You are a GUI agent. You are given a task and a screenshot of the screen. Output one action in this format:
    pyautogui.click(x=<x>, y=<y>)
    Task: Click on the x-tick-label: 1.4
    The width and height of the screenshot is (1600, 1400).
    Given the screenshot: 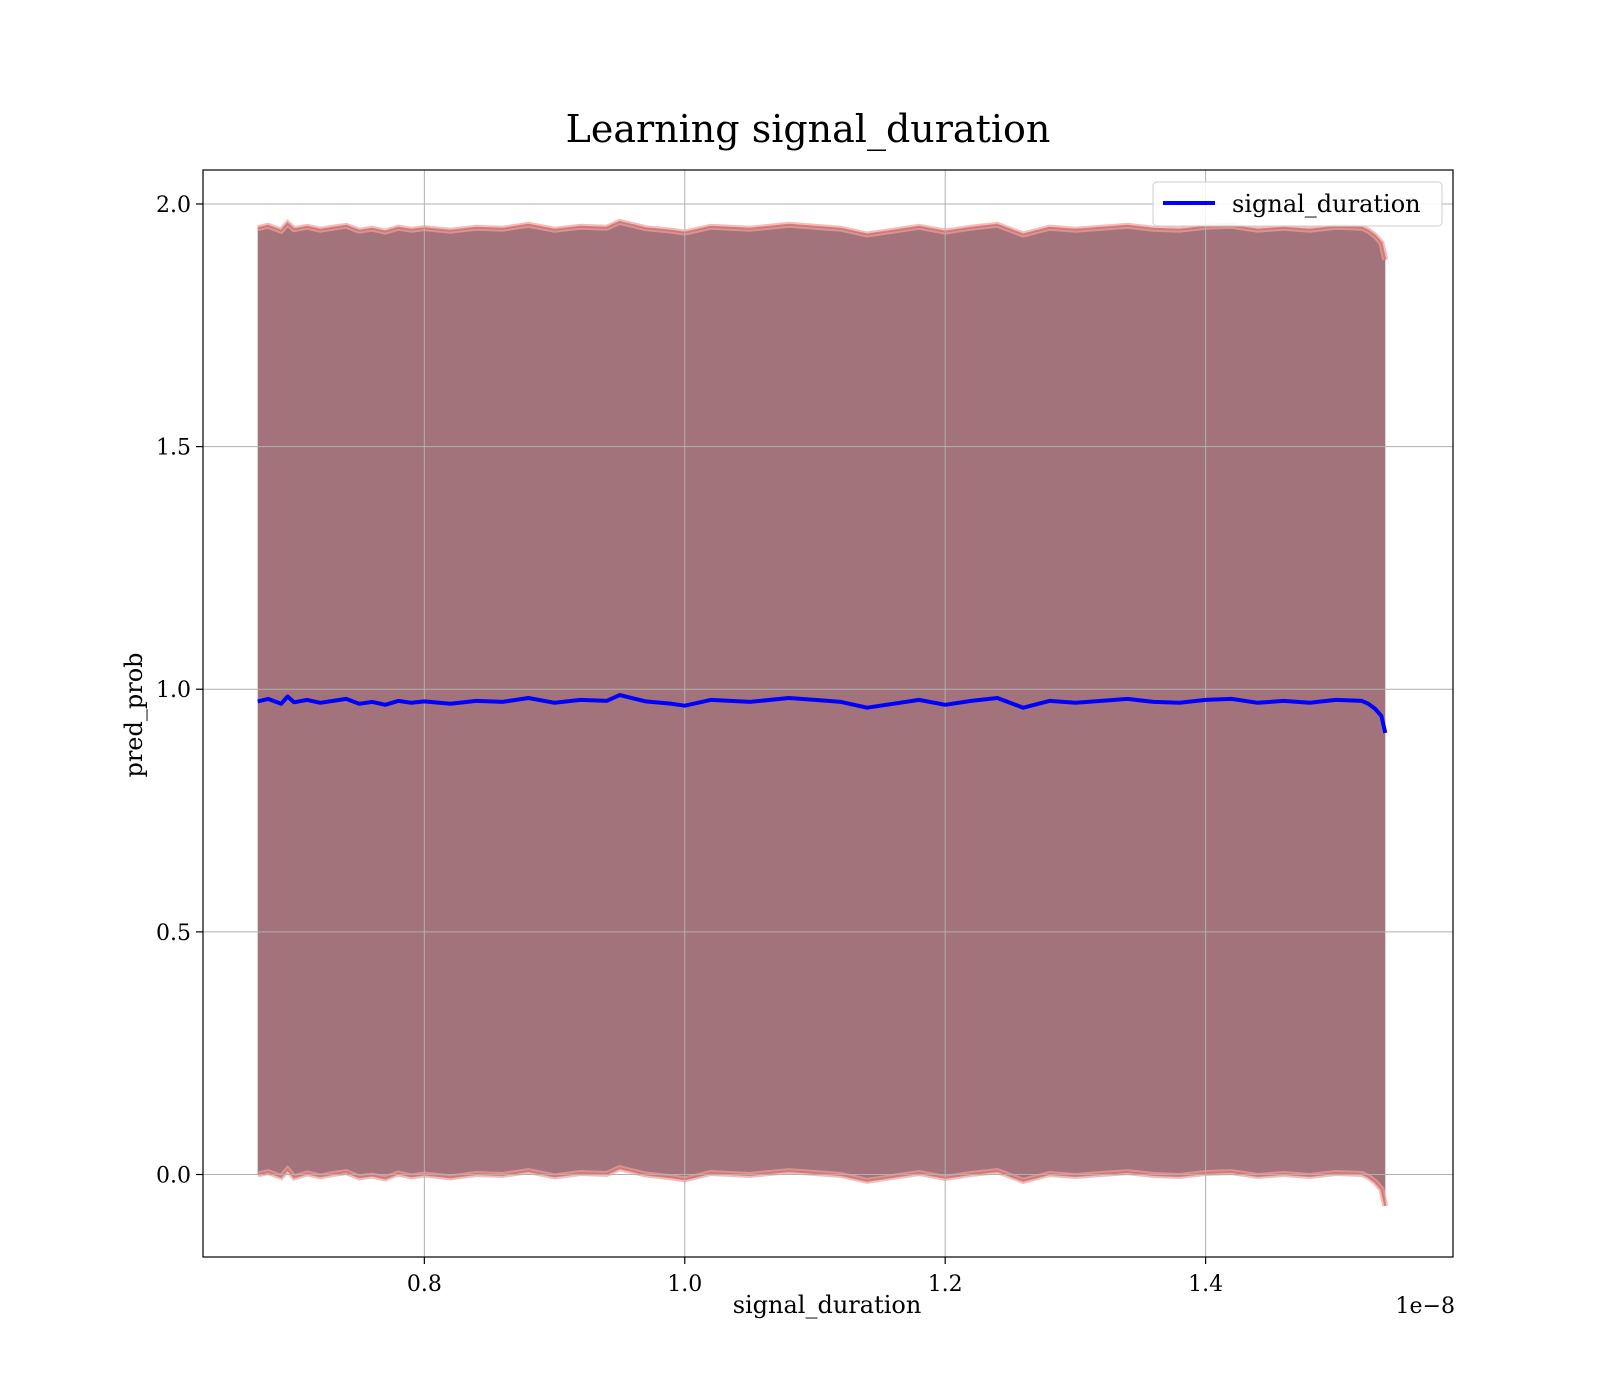 What is the action you would take?
    pyautogui.click(x=1205, y=1284)
    